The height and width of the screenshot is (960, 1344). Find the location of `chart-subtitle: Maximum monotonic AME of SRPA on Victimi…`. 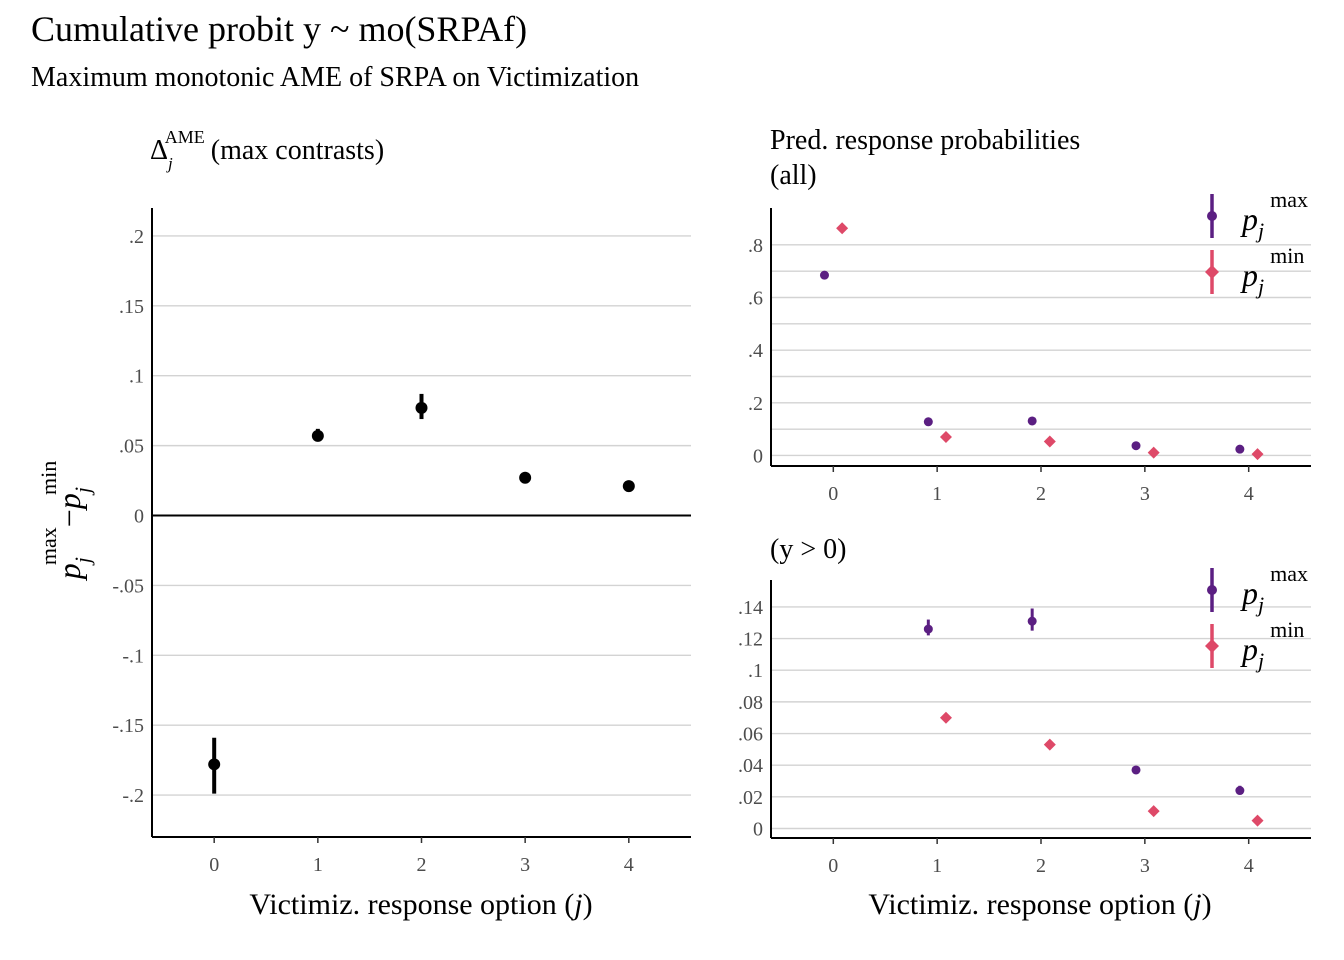

chart-subtitle: Maximum monotonic AME of SRPA on Victimi… is located at coordinates (335, 77).